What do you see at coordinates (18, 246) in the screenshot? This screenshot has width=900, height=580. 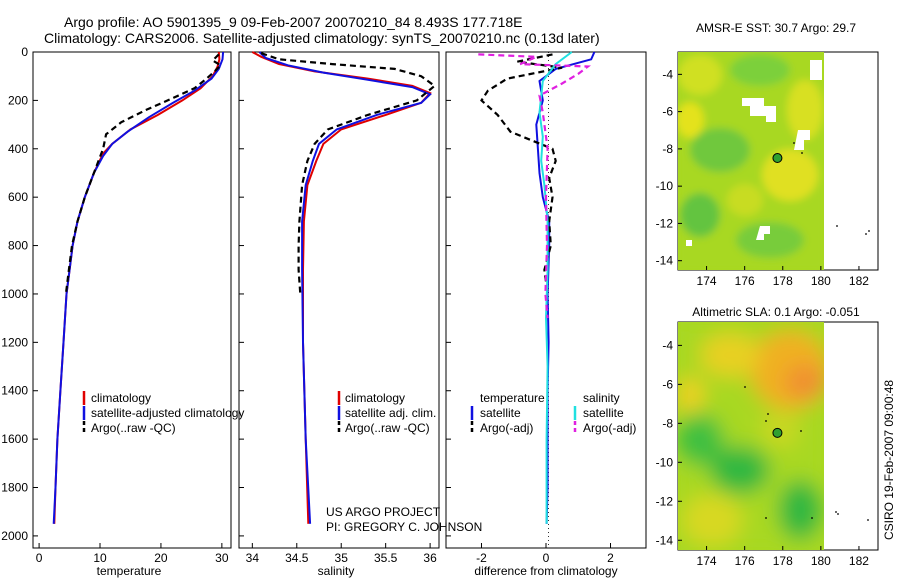 I see `depth-tick-label: 800` at bounding box center [18, 246].